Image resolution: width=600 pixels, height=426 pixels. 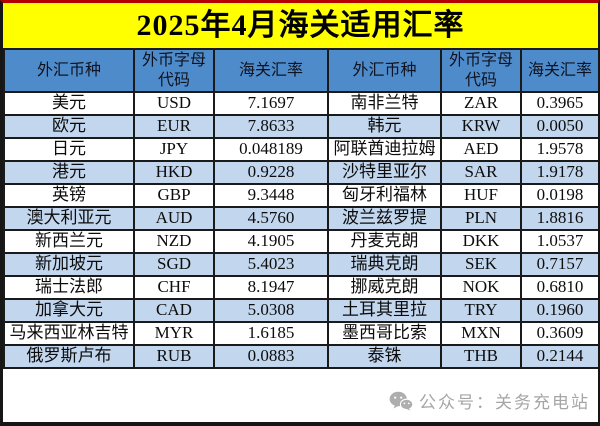 What do you see at coordinates (384, 241) in the screenshot?
I see `currency-name-cell: 丹麦克朗` at bounding box center [384, 241].